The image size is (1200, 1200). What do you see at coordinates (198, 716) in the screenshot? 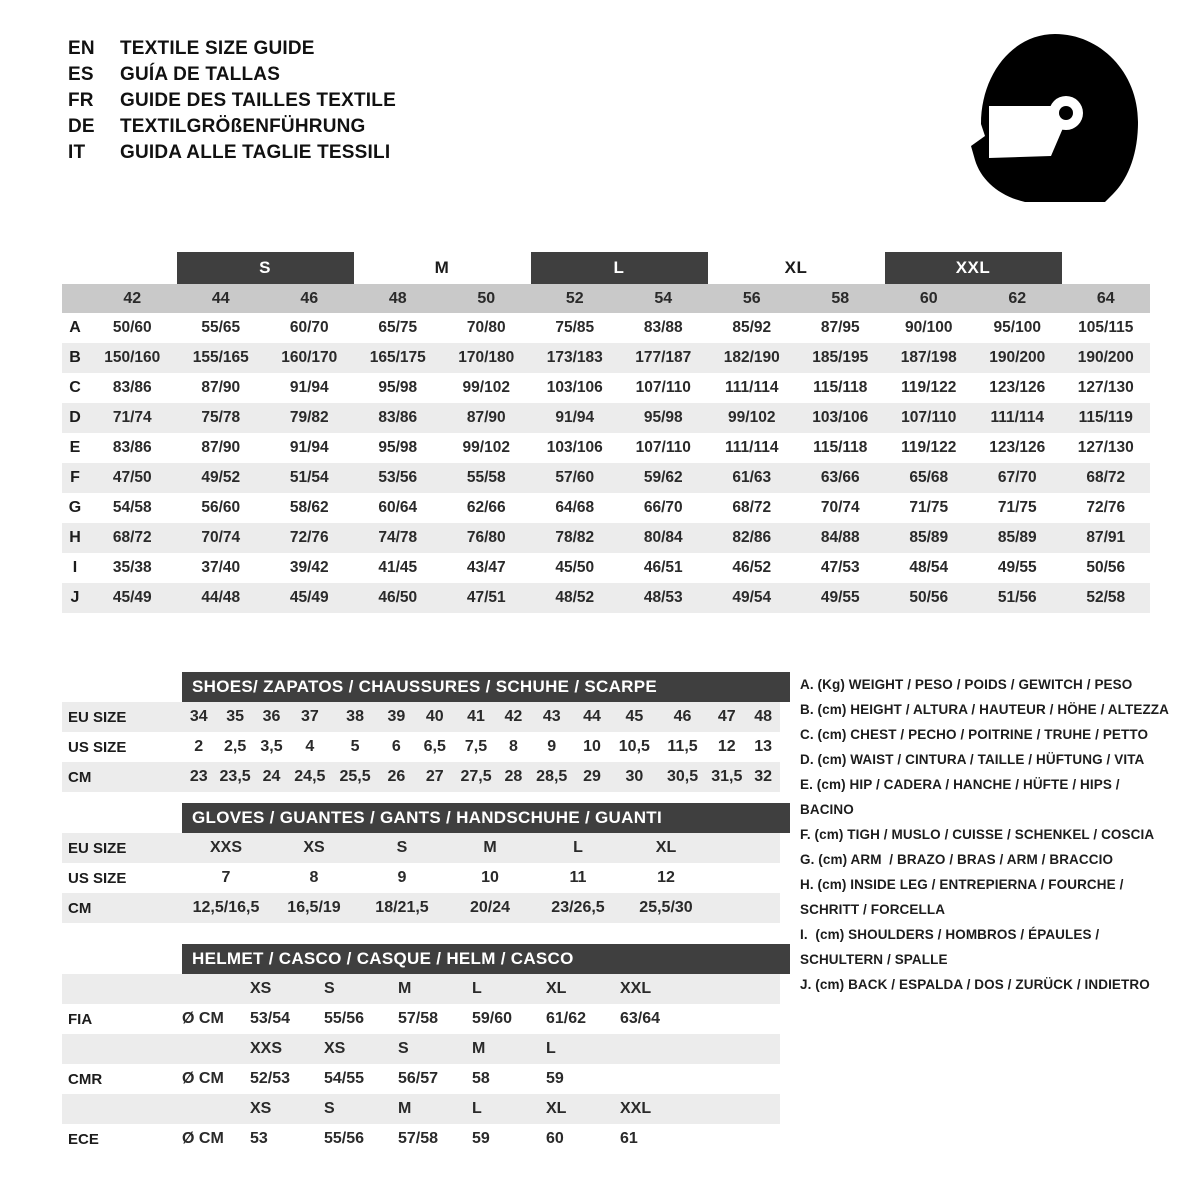
I see `shoes-cell: 34` at bounding box center [198, 716].